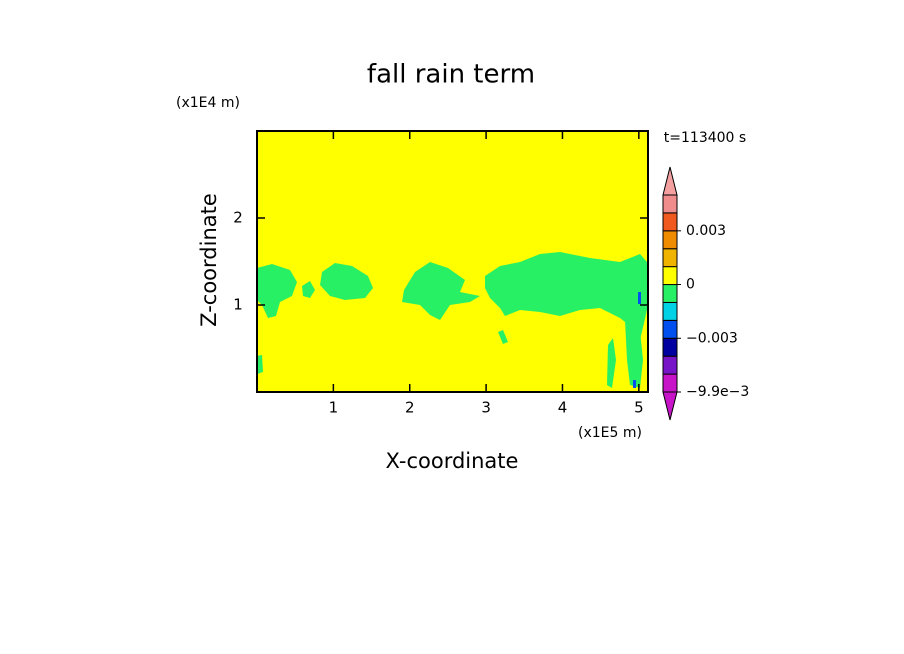 This screenshot has height=654, width=904. Describe the element at coordinates (410, 408) in the screenshot. I see `x-tick-label: 2` at that location.